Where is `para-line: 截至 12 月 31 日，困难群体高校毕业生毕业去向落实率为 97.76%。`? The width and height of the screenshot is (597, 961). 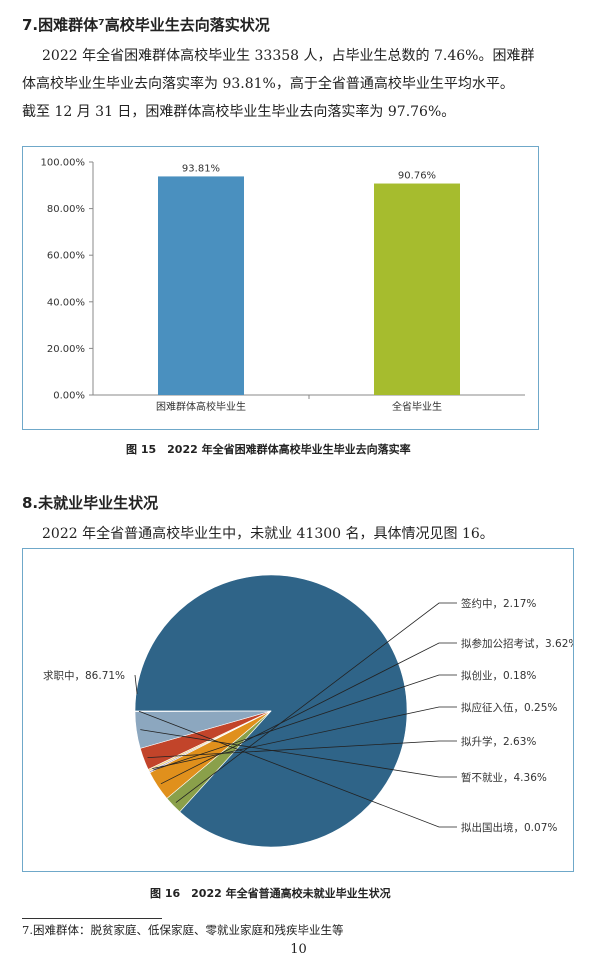 para-line: 截至 12 月 31 日，困难群体高校毕业生毕业去向落实率为 97.76%。 is located at coordinates (239, 112).